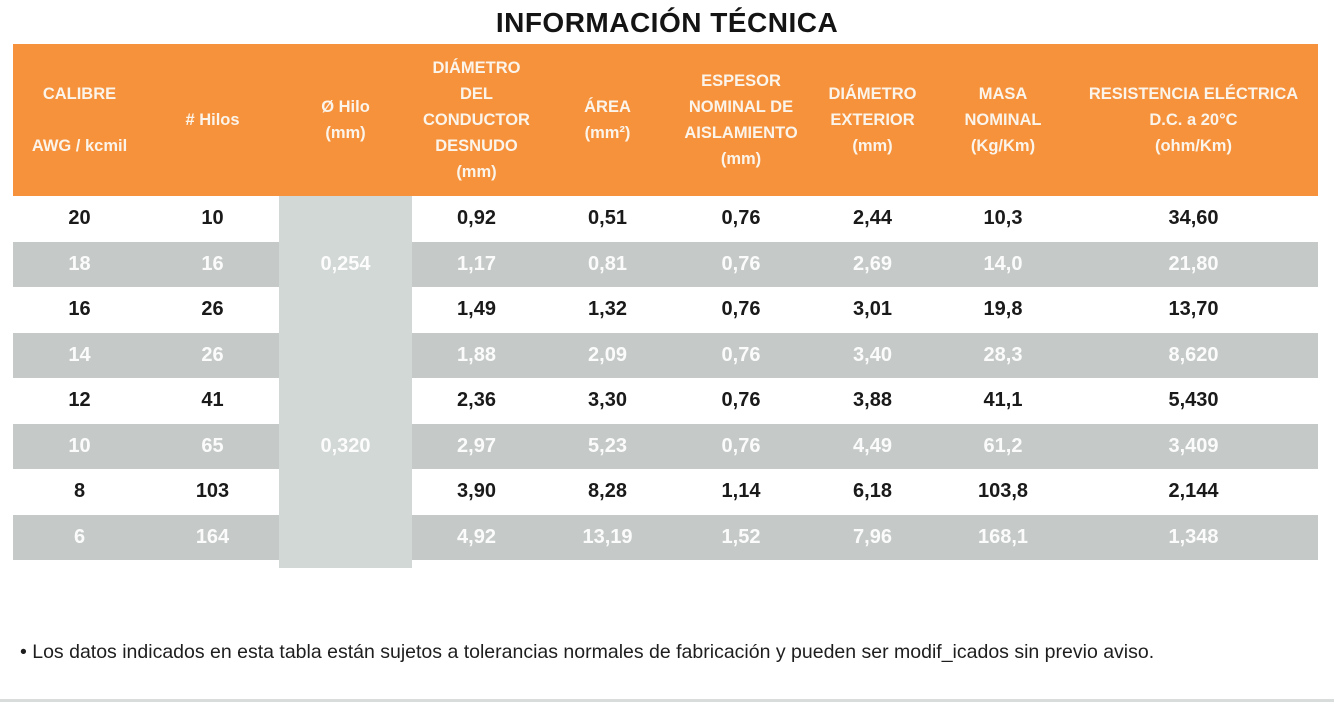 This screenshot has width=1334, height=702. What do you see at coordinates (667, 22) in the screenshot?
I see `page-title: INFORMACIÓN TÉCNICA` at bounding box center [667, 22].